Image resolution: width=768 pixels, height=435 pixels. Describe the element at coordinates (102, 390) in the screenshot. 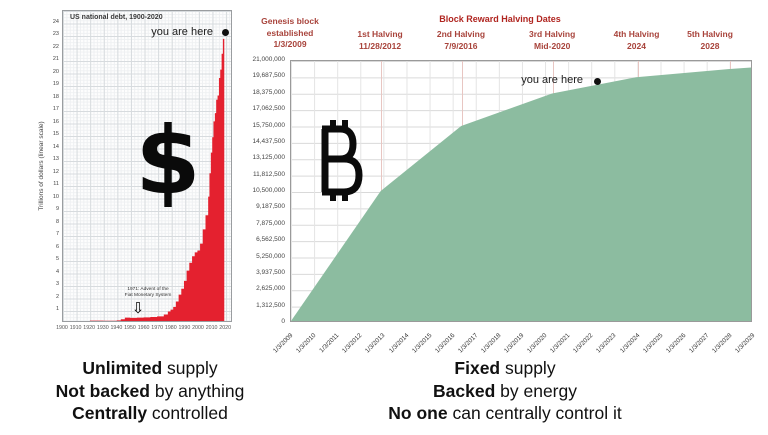

I see `caption-bold: Not backed` at that location.